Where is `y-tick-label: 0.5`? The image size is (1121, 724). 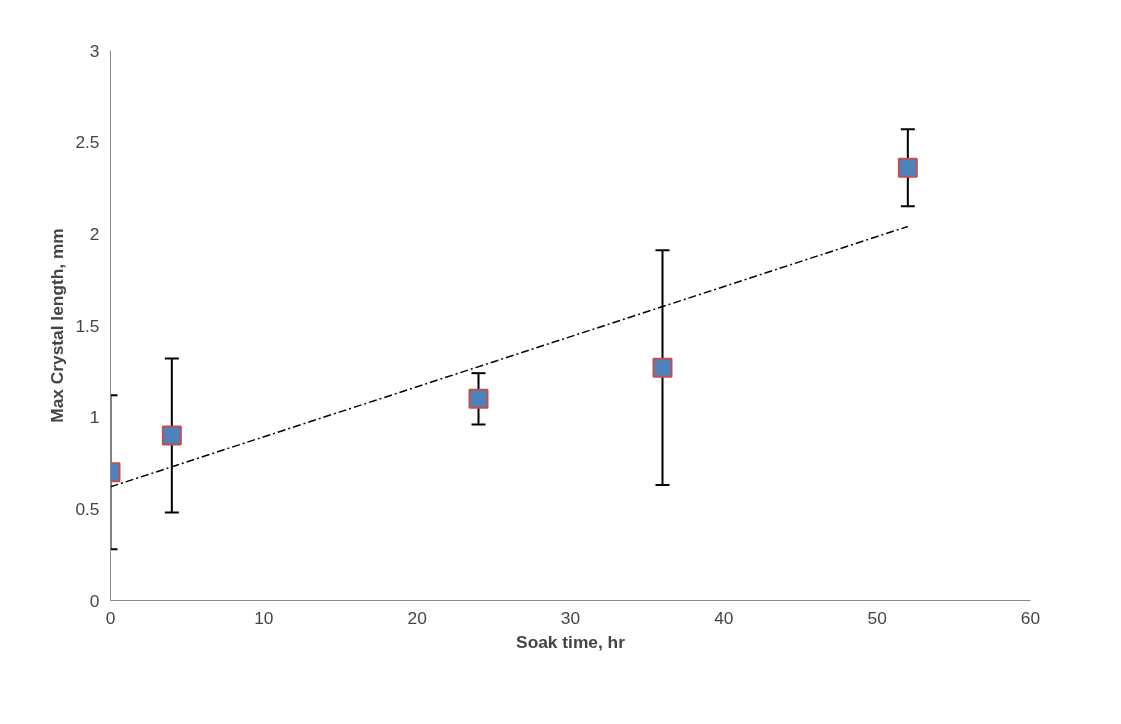 y-tick-label: 0.5 is located at coordinates (87, 508).